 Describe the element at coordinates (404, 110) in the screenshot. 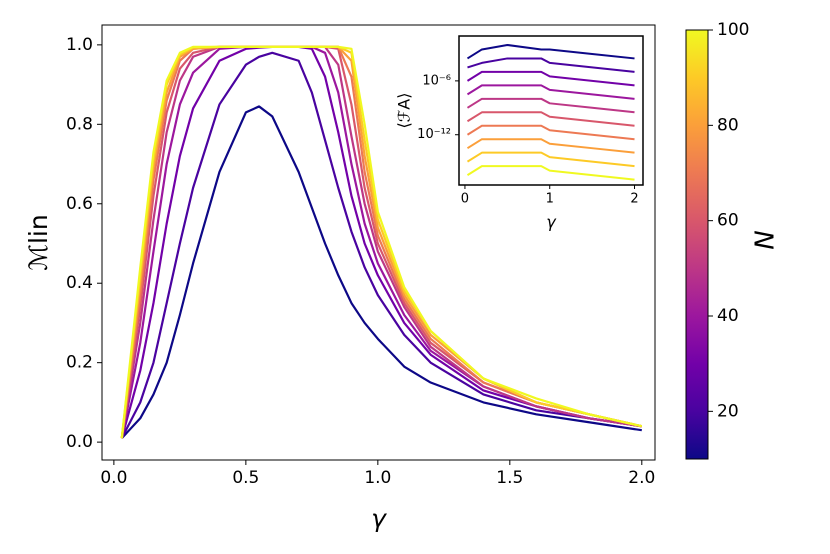

I see `y-axis-label: ⟨ℱA⟩` at that location.